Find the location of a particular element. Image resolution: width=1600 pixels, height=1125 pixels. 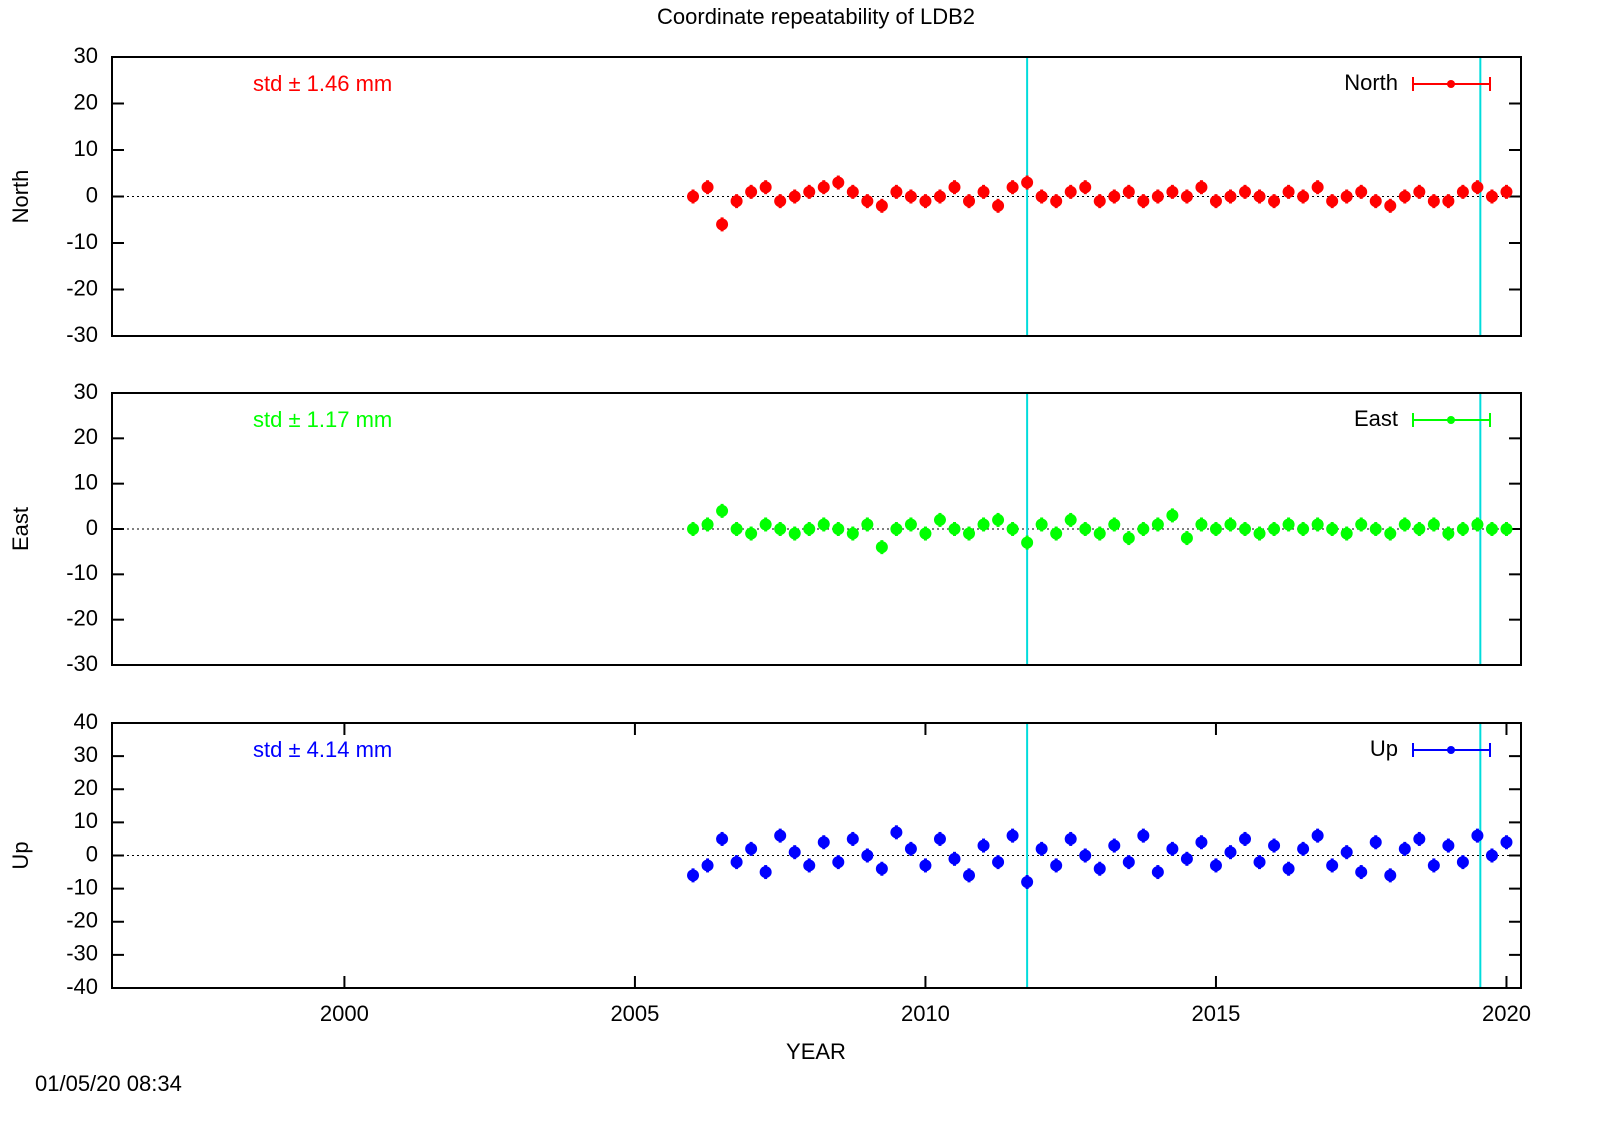

x-tick-label: 2015 is located at coordinates (1215, 1013).